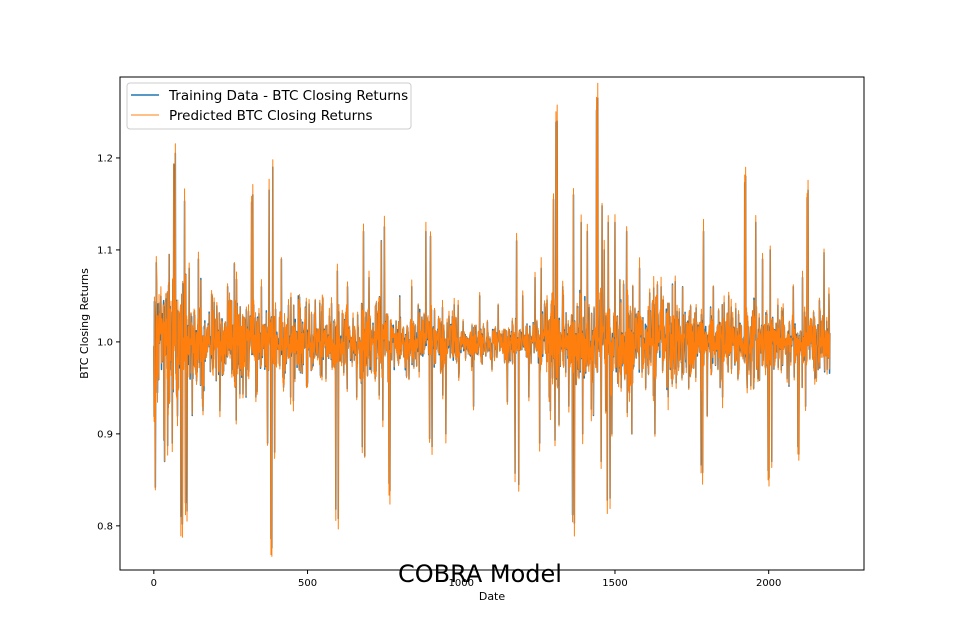 Image resolution: width=960 pixels, height=644 pixels. I want to click on legend-label-predicted: Predicted BTC Closing Returns, so click(271, 116).